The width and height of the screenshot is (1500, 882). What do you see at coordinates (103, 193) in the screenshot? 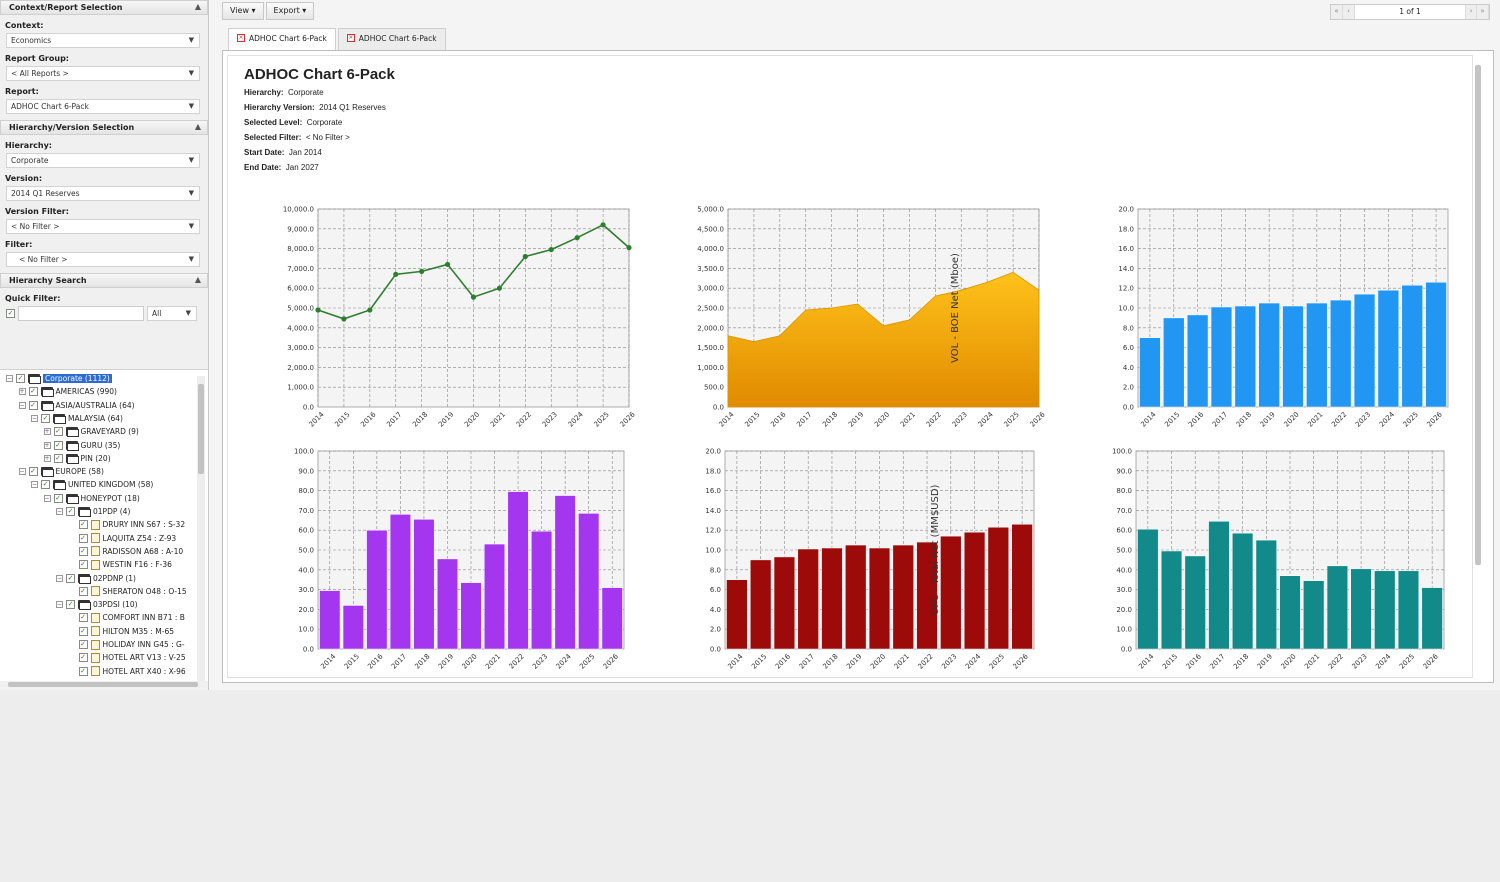
I see `version-dropdown: 2014 Q1 Reserves ▼` at bounding box center [103, 193].